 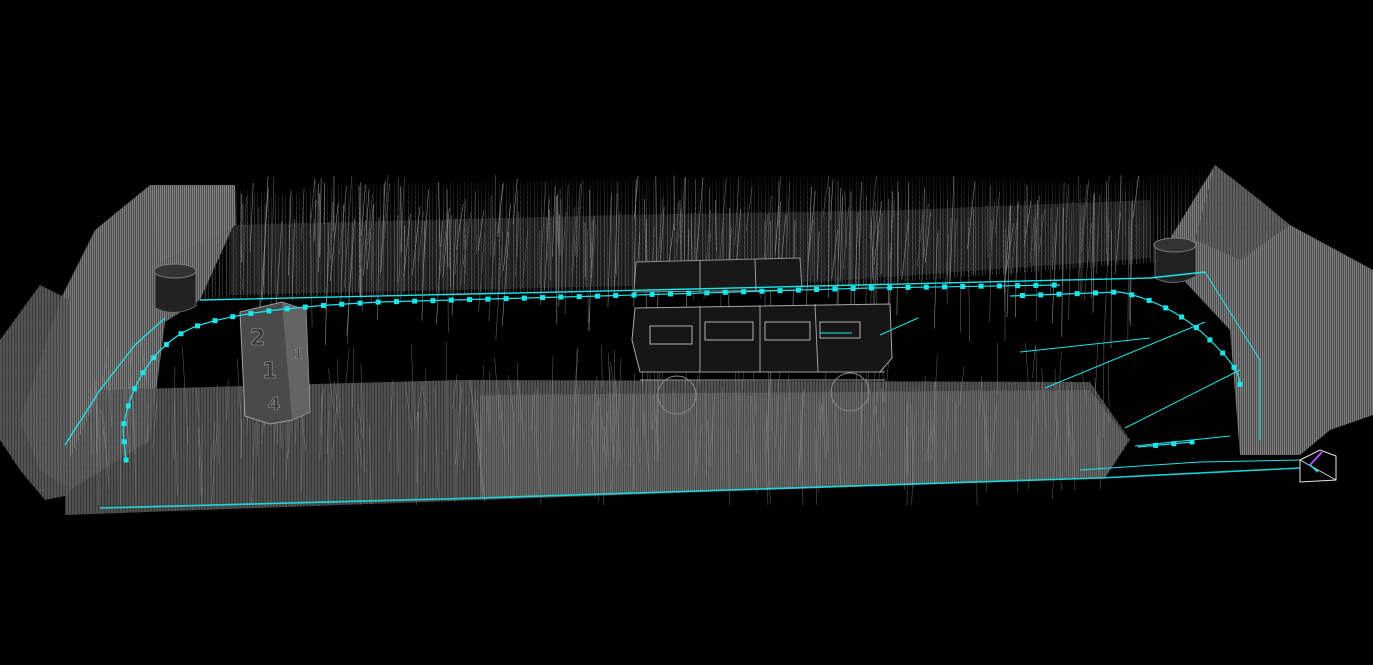 I want to click on current-camera, so click(x=1318, y=466).